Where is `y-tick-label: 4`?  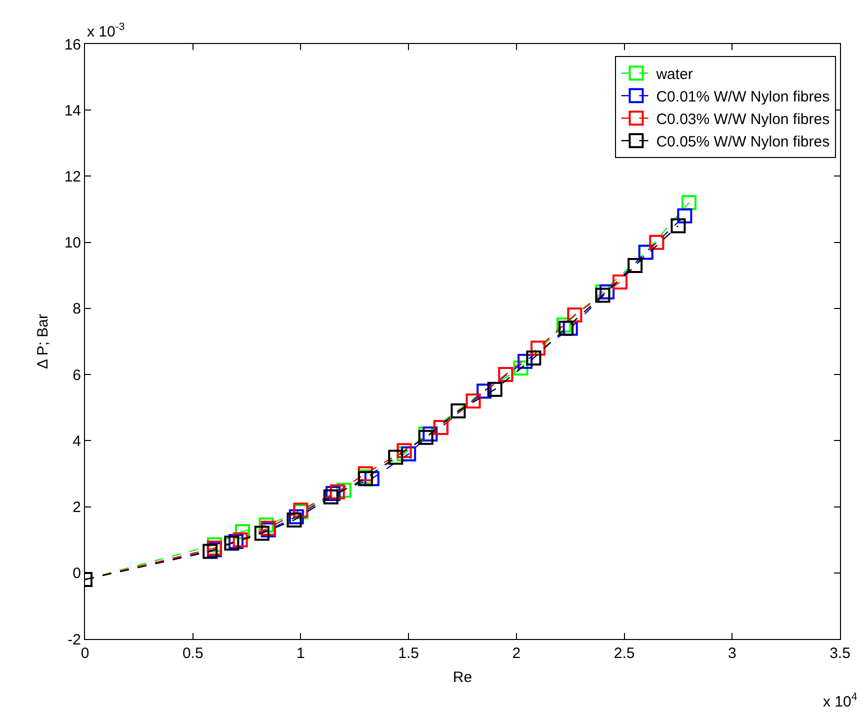 y-tick-label: 4 is located at coordinates (76, 441).